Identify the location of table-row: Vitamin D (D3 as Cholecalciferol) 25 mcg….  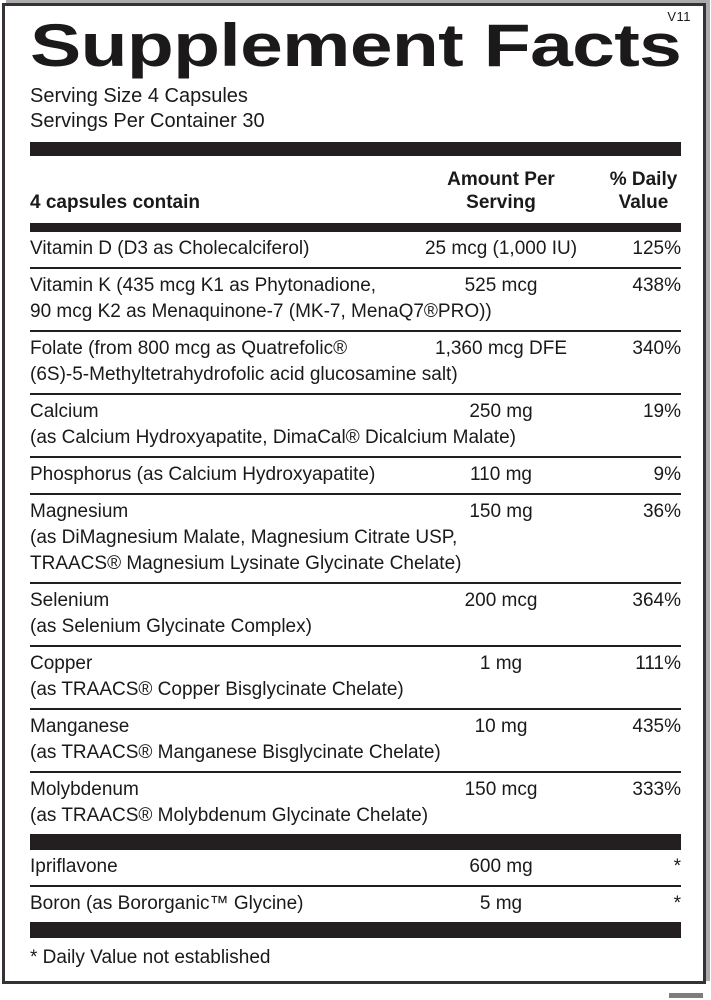
(355, 249).